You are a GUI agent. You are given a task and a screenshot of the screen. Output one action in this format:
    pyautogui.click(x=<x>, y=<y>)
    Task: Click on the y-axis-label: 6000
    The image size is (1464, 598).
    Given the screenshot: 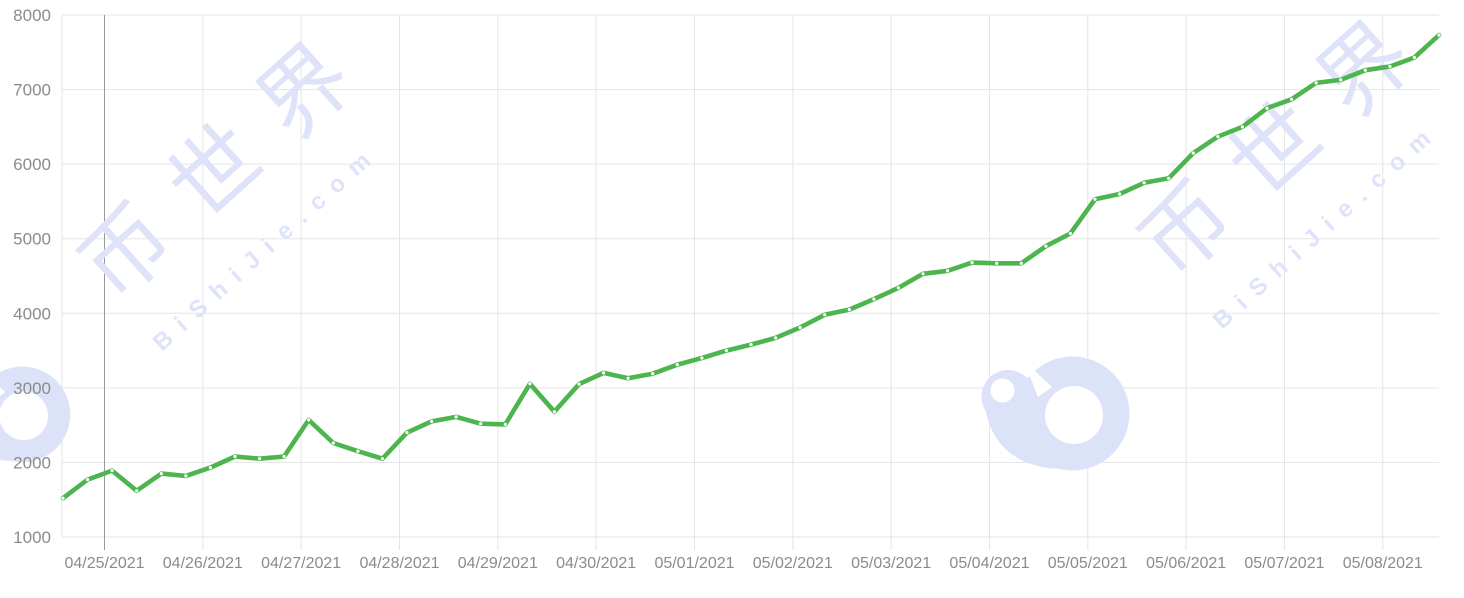 What is the action you would take?
    pyautogui.click(x=32, y=164)
    